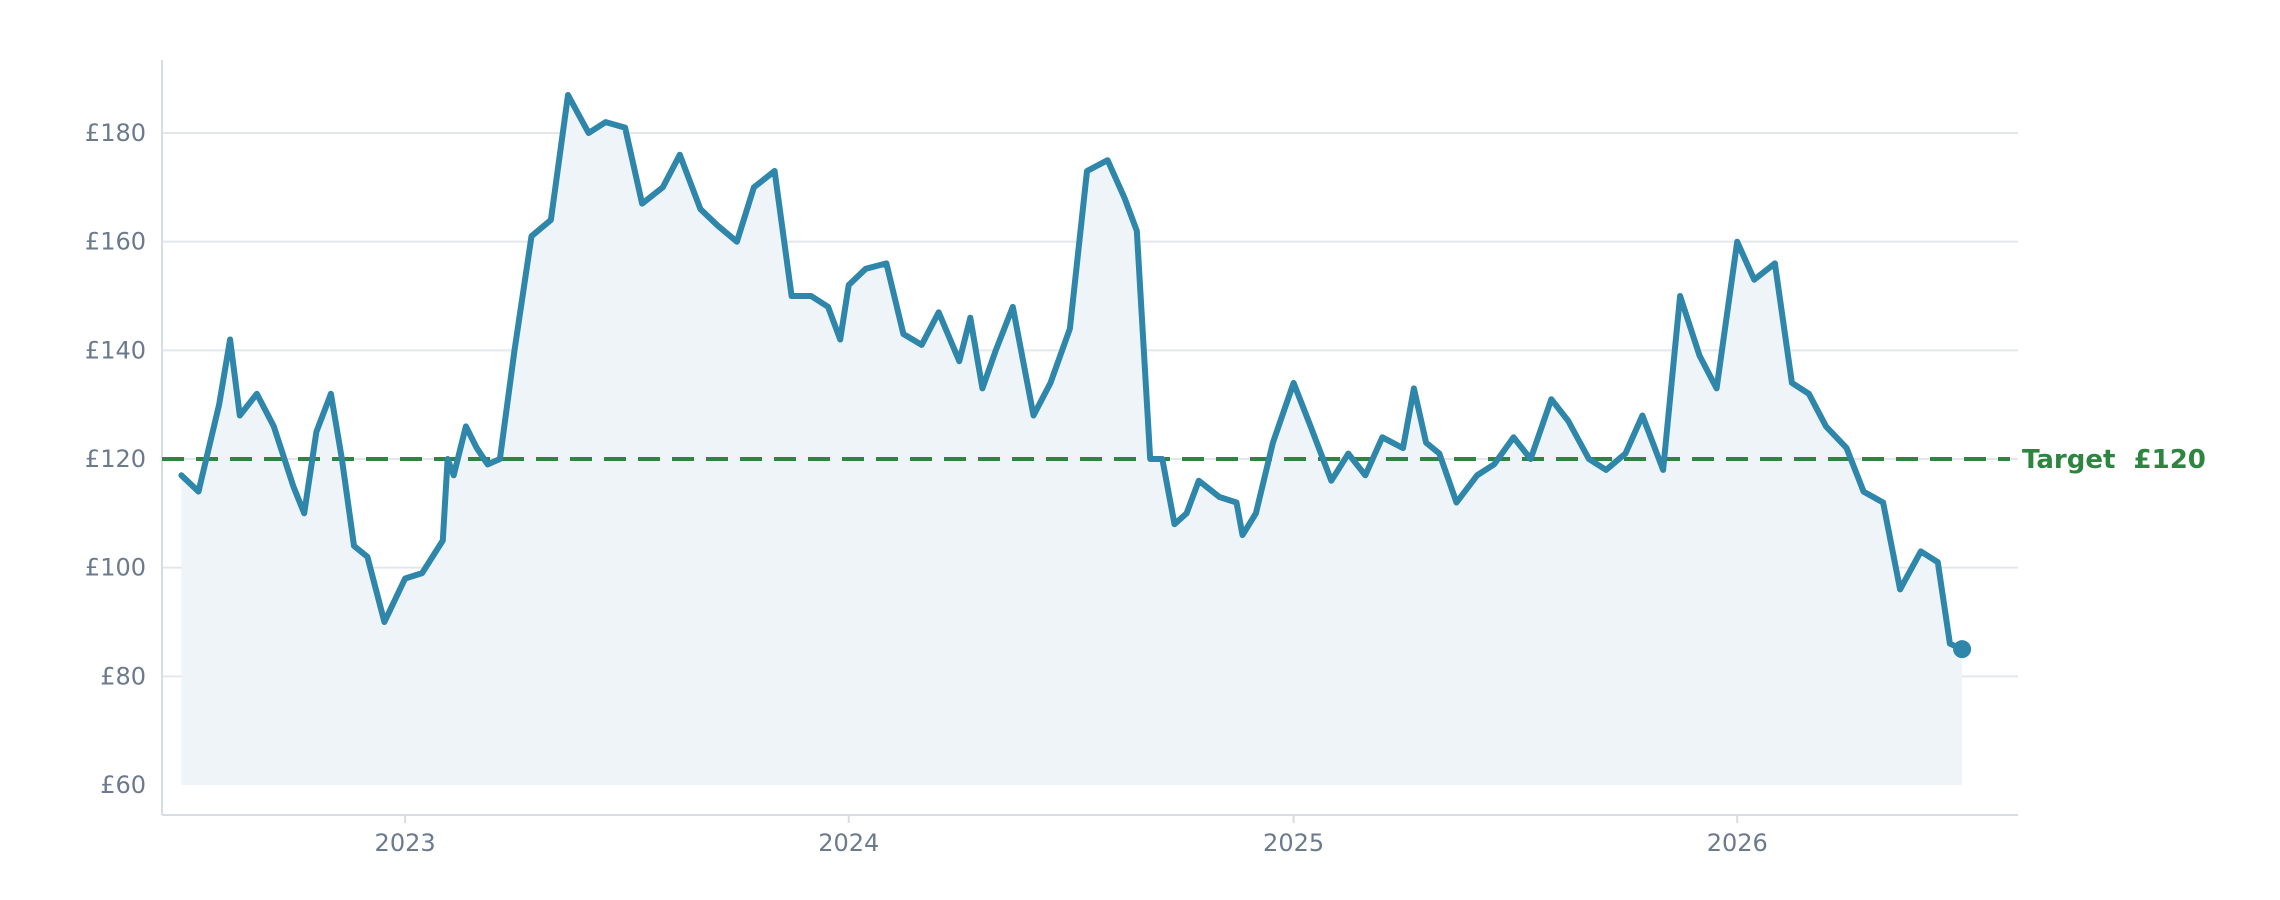 This screenshot has height=900, width=2280. Describe the element at coordinates (115, 568) in the screenshot. I see `y-tick-label: £100` at that location.